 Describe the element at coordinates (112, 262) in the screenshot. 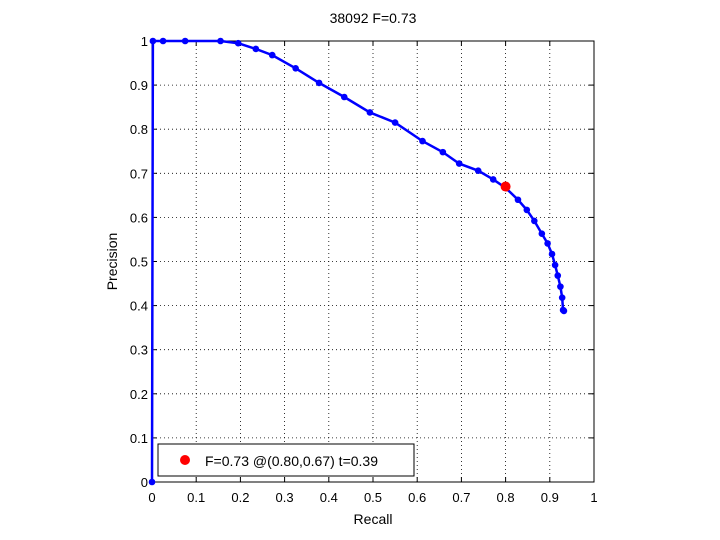

I see `y-axis-label: Precision` at that location.